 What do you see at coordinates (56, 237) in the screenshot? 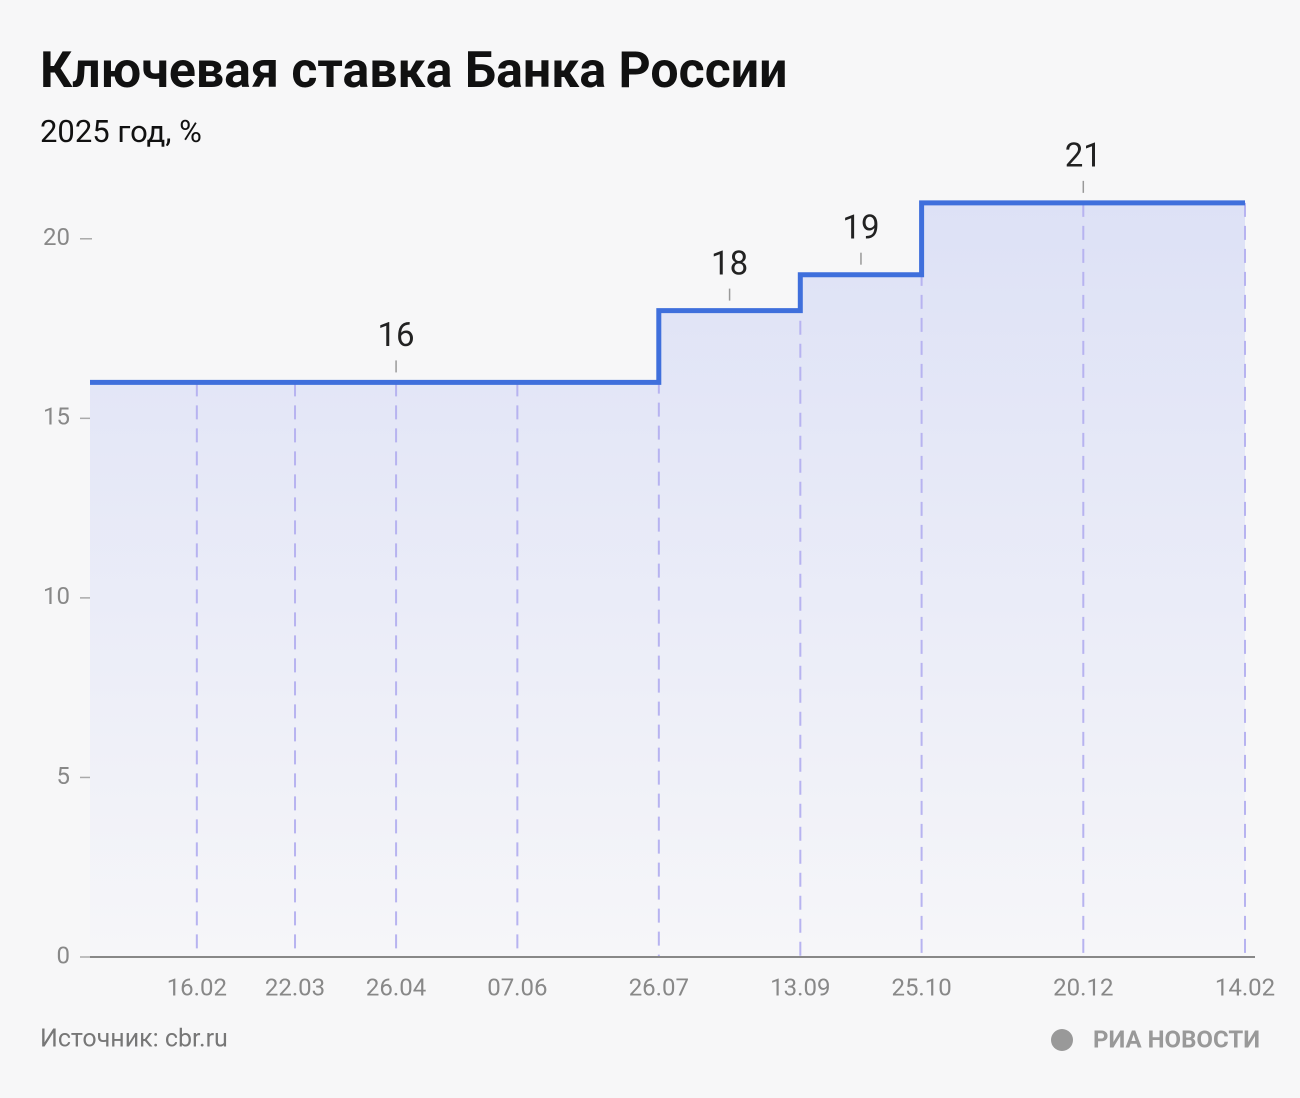
I see `y-tick-label: 20` at bounding box center [56, 237].